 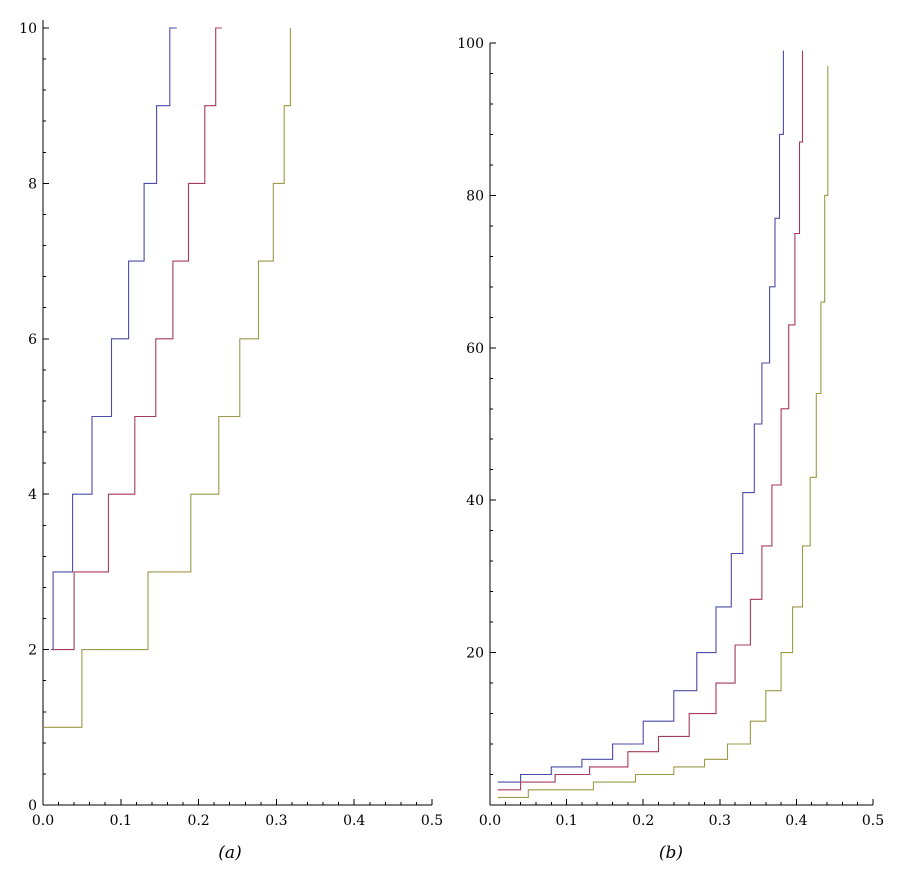 What do you see at coordinates (671, 853) in the screenshot?
I see `panel-label: (b)` at bounding box center [671, 853].